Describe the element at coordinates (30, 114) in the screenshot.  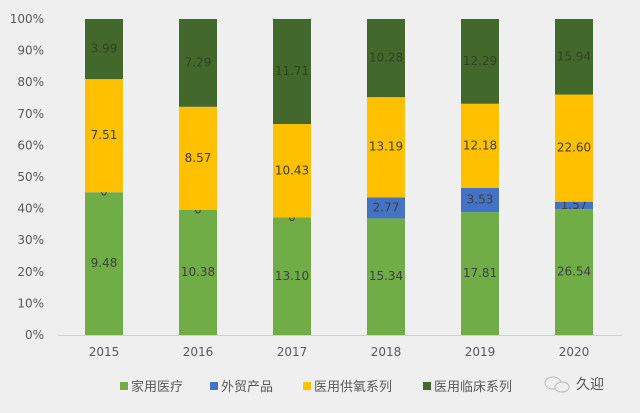
I see `y-tick-label: 70%` at that location.